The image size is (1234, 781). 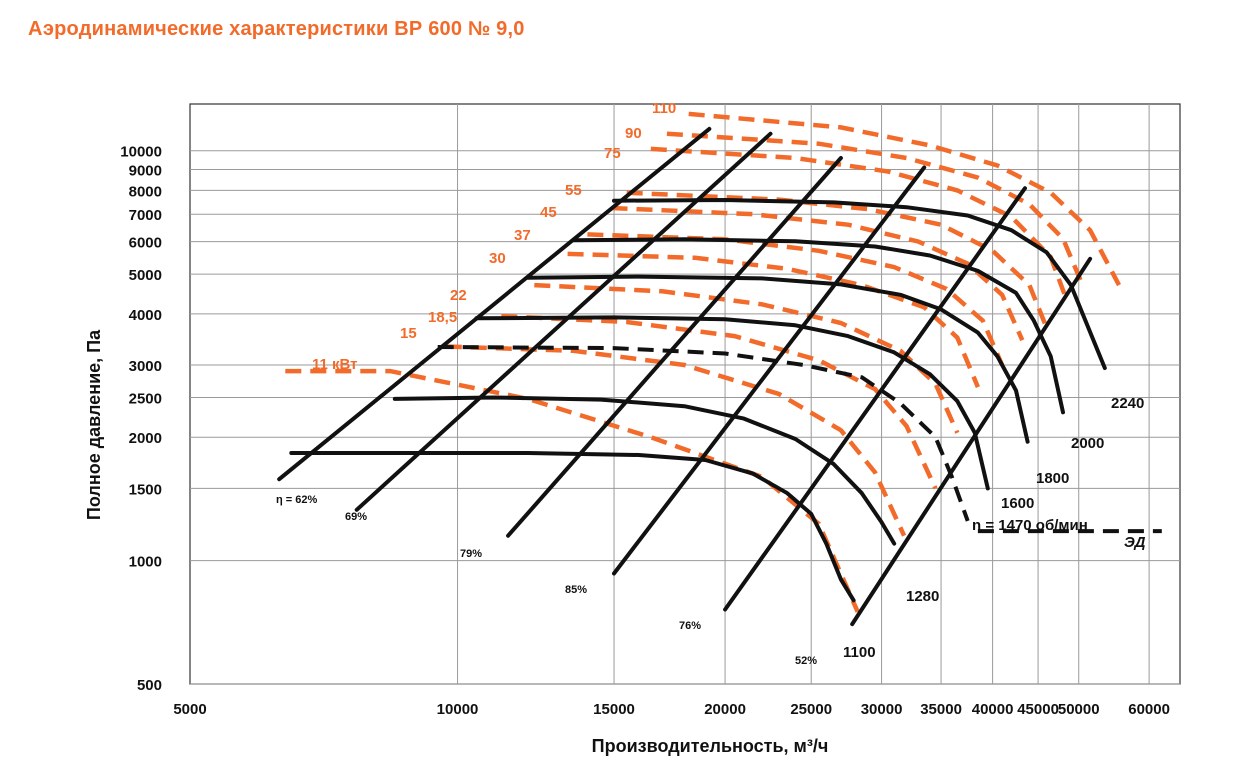 I want to click on power-label-37: 37, so click(x=522, y=235).